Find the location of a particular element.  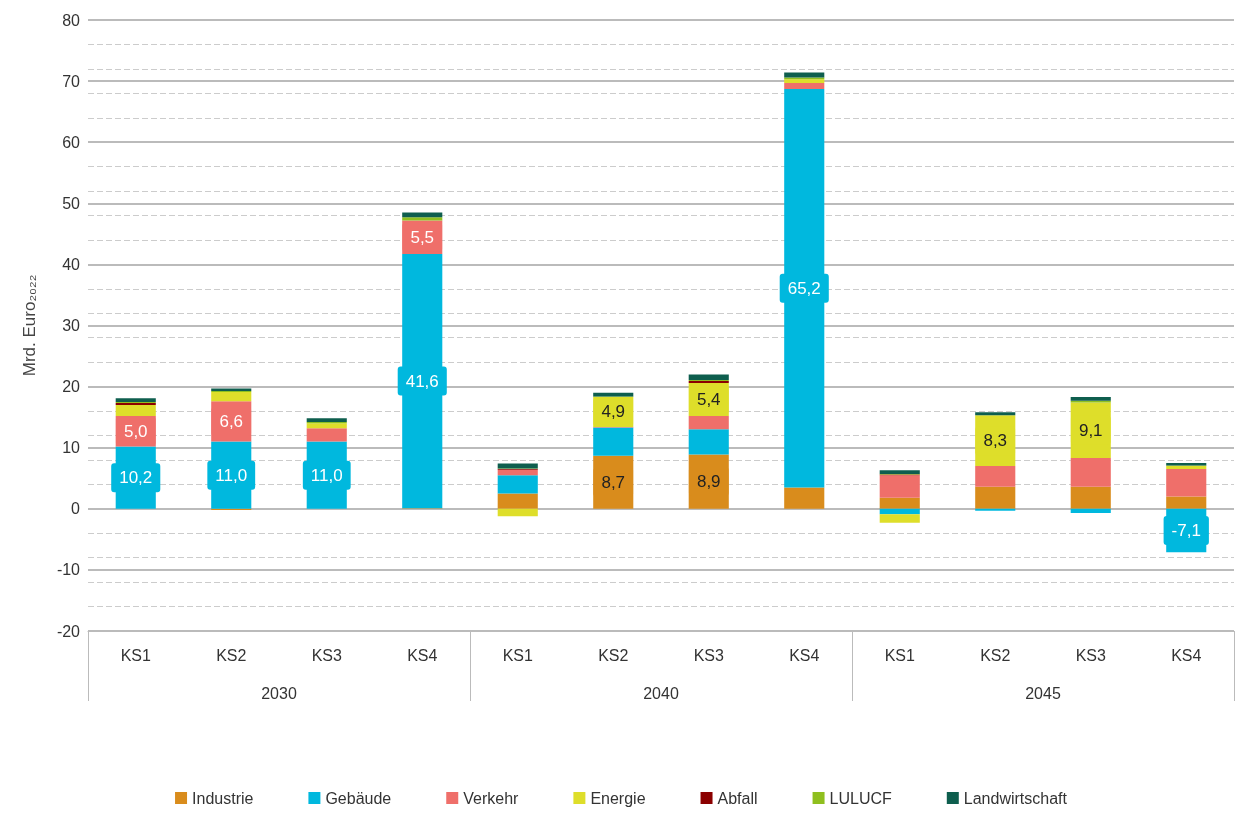

data-label: 5,0 is located at coordinates (135, 431).